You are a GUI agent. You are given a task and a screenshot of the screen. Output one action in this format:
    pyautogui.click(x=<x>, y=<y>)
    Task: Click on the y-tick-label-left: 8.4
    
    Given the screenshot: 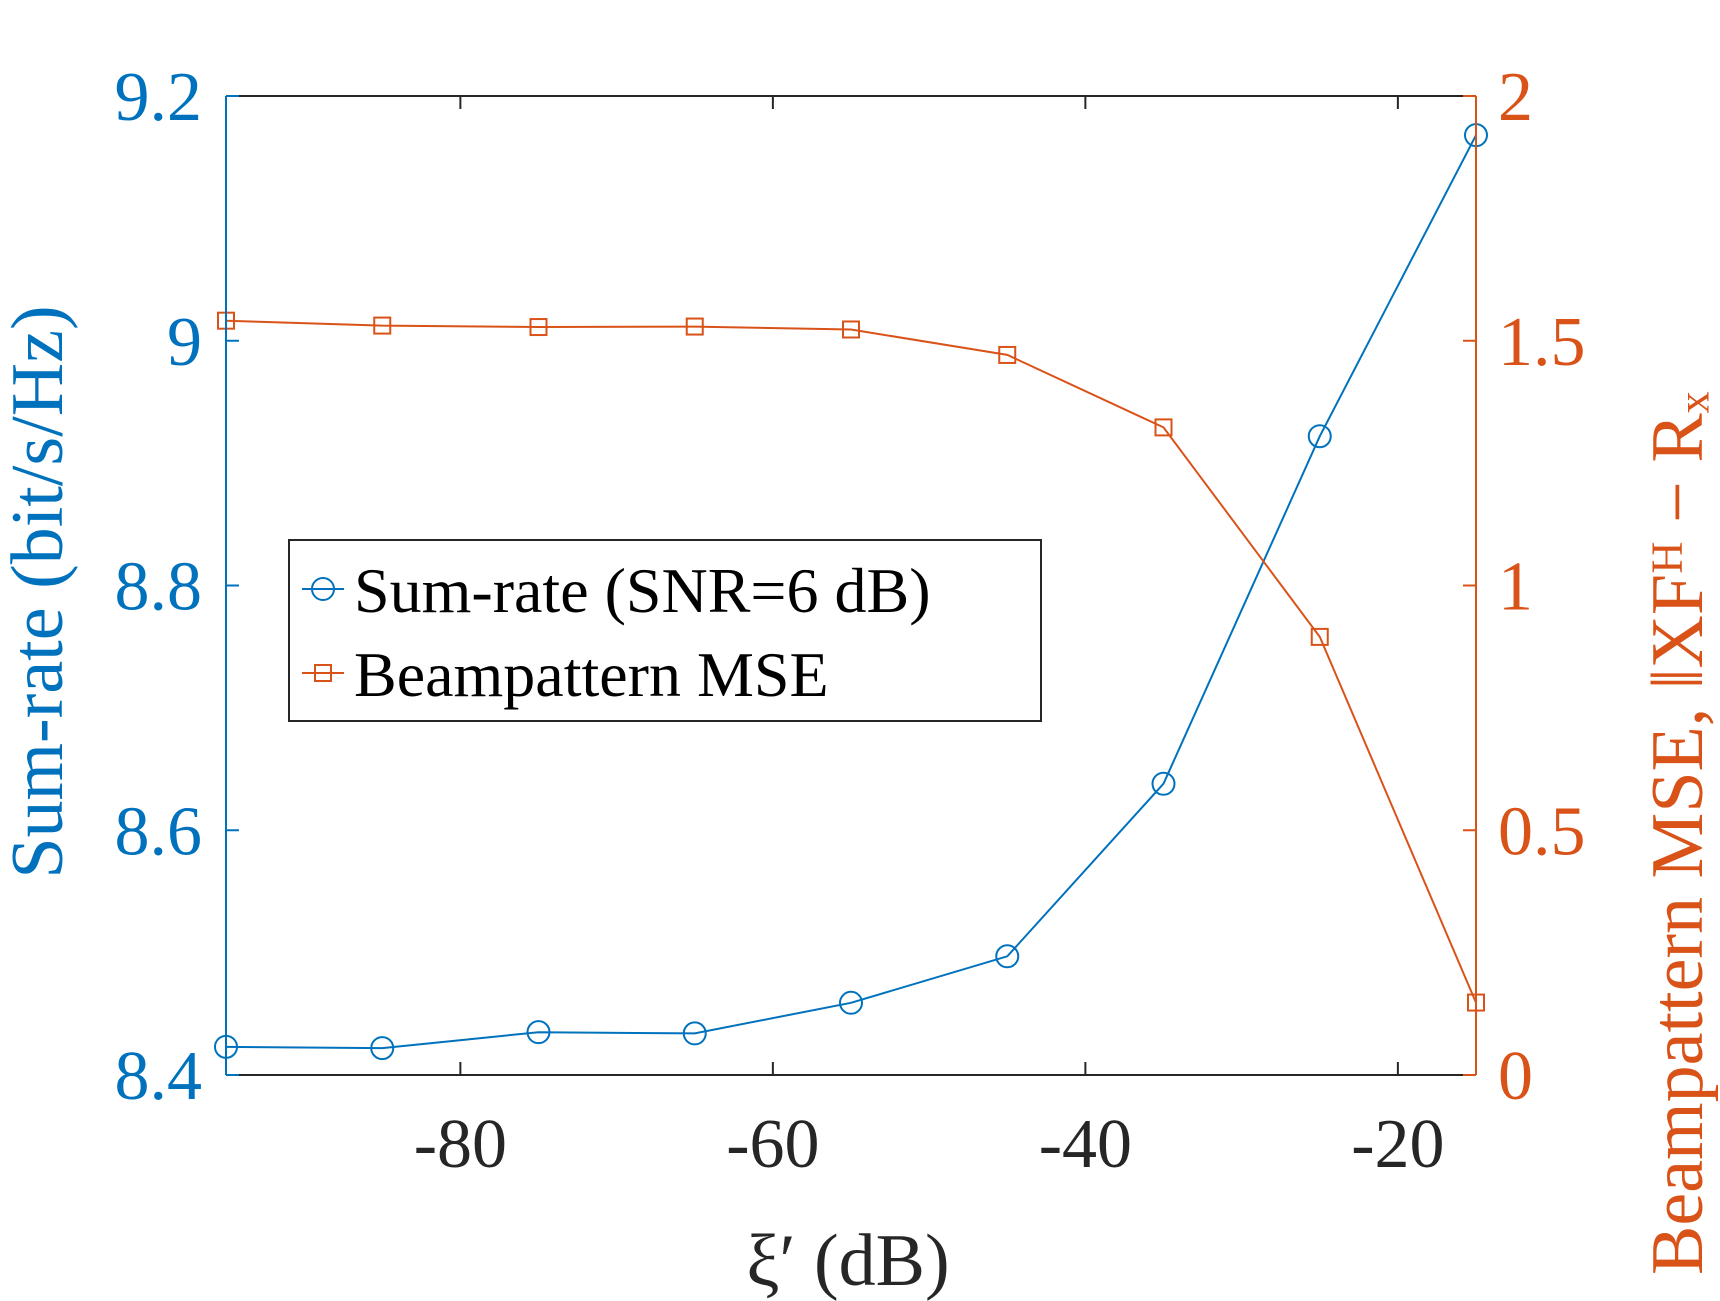 What is the action you would take?
    pyautogui.click(x=159, y=1076)
    